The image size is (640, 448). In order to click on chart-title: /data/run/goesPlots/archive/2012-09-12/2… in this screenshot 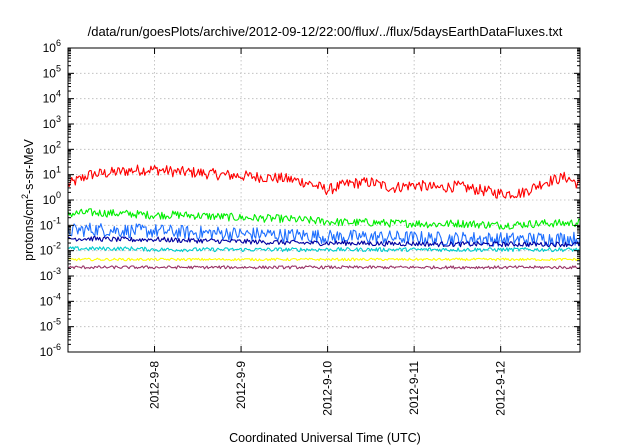, I will do `click(325, 31)`.